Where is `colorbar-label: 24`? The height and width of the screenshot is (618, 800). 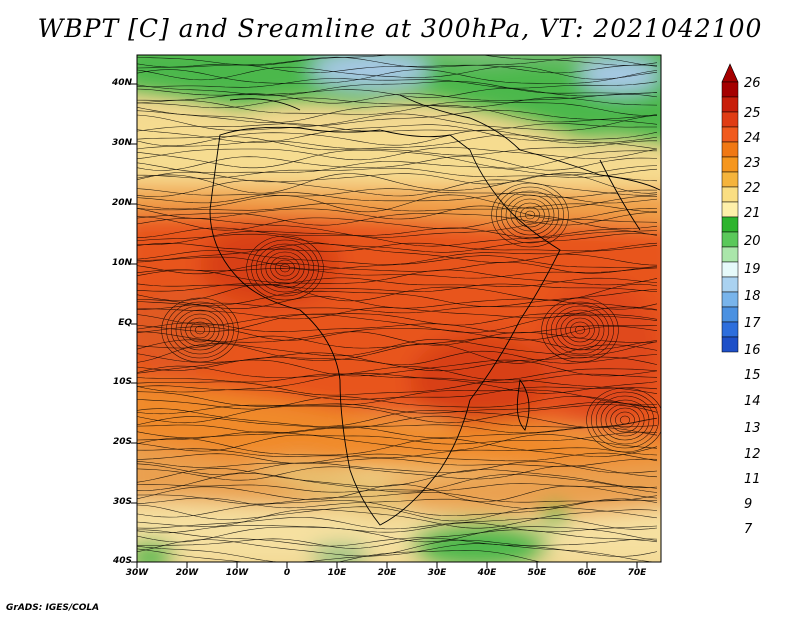
colorbar-label: 24 is located at coordinates (752, 138).